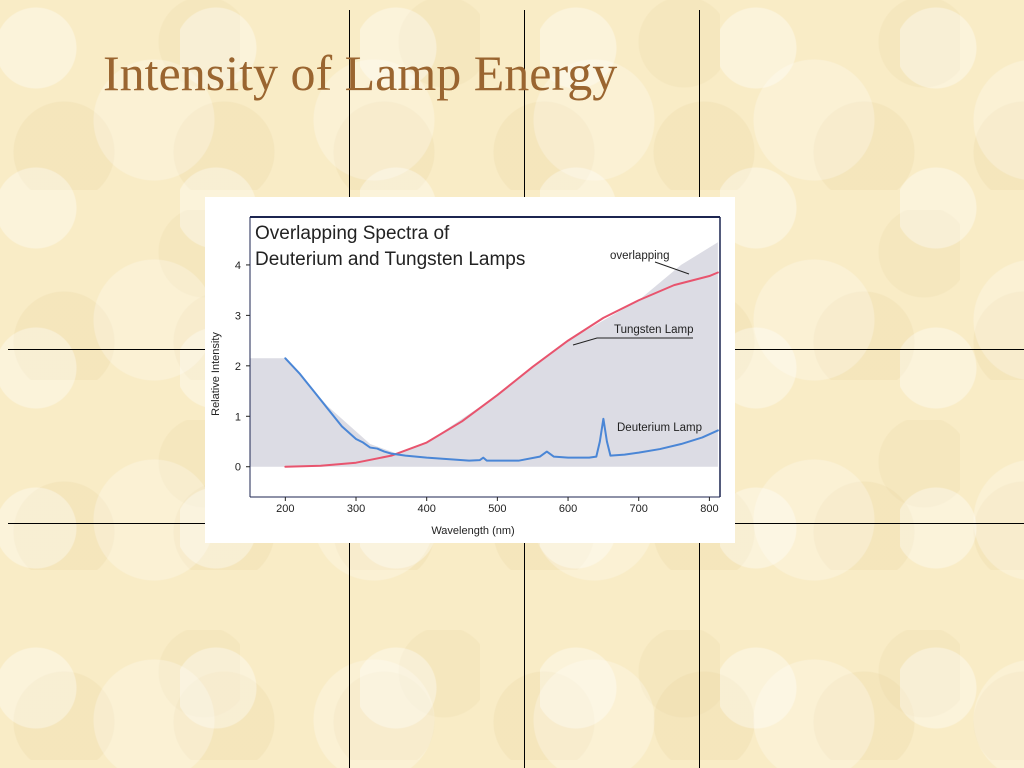 This screenshot has height=768, width=1024. Describe the element at coordinates (472, 531) in the screenshot. I see `x-axis-label: Wavelength (nm)` at that location.